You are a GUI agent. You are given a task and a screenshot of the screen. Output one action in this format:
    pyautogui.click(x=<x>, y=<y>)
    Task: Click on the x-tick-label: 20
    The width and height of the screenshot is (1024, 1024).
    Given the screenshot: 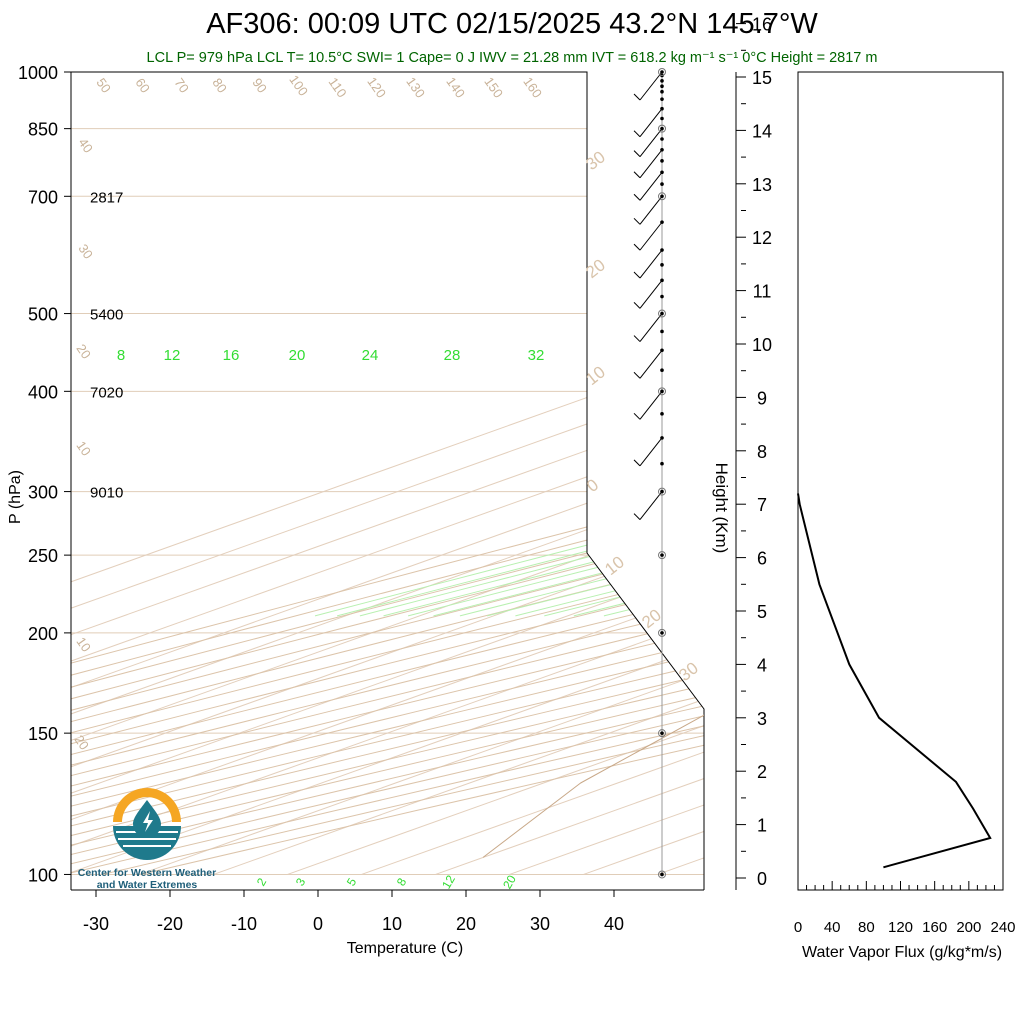 What is the action you would take?
    pyautogui.click(x=466, y=924)
    